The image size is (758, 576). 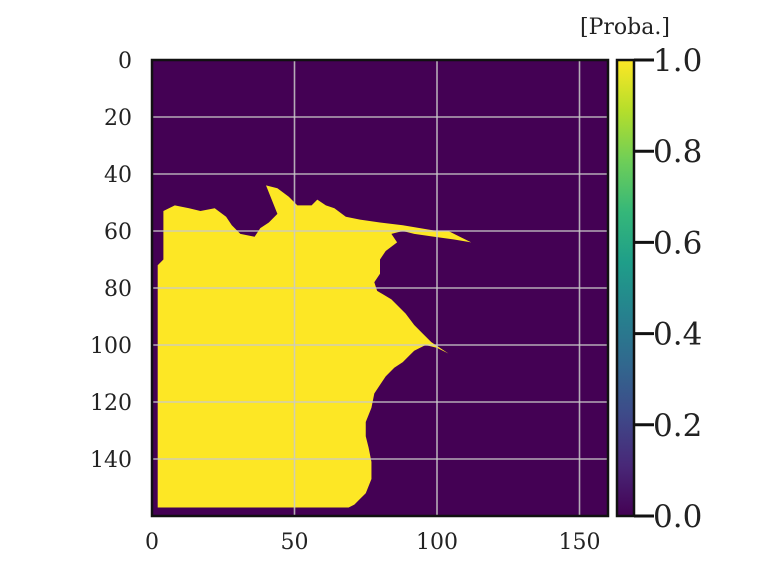 I want to click on colorbar-tick-label: 0.6, so click(x=677, y=243).